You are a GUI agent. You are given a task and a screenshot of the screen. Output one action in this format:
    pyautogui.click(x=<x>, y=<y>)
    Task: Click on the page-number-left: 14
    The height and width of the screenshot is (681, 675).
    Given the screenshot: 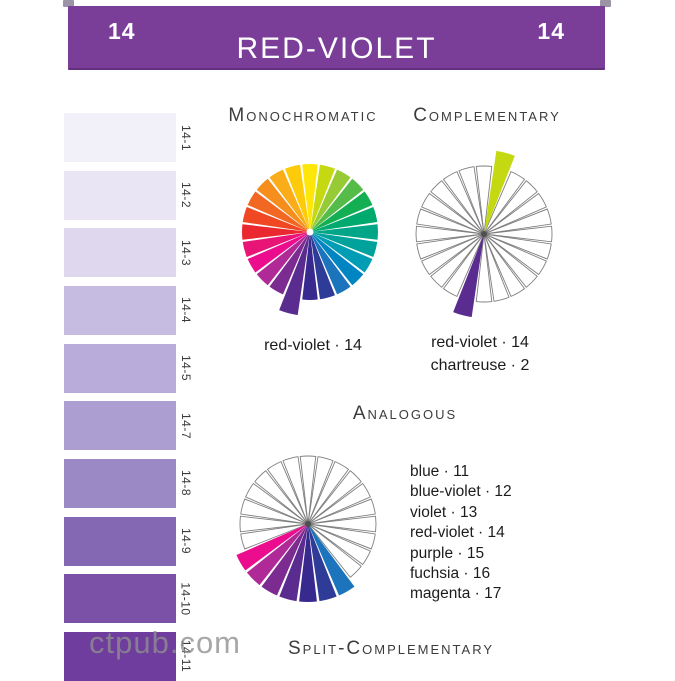 What is the action you would take?
    pyautogui.click(x=122, y=31)
    